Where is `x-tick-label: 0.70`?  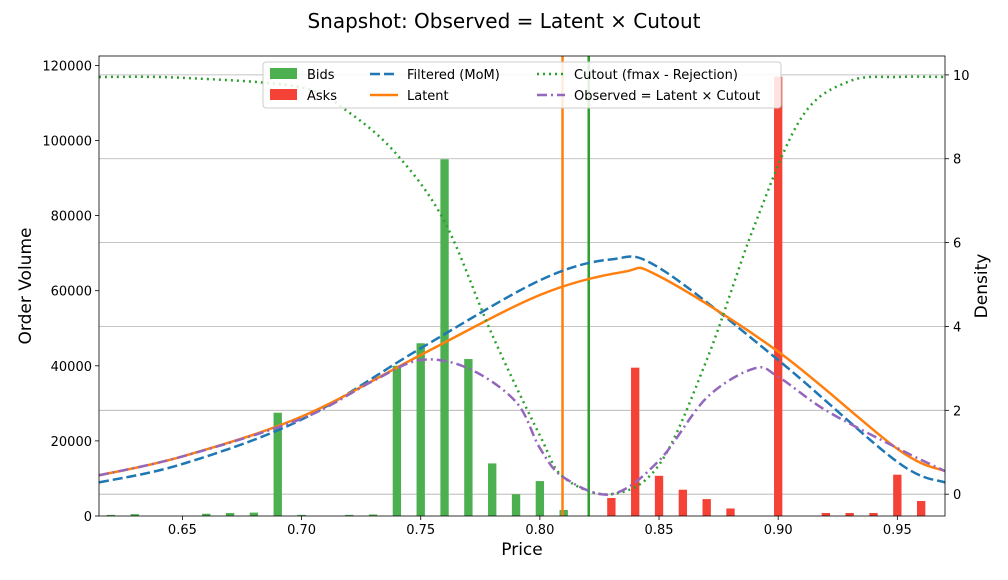 x-tick-label: 0.70 is located at coordinates (301, 530).